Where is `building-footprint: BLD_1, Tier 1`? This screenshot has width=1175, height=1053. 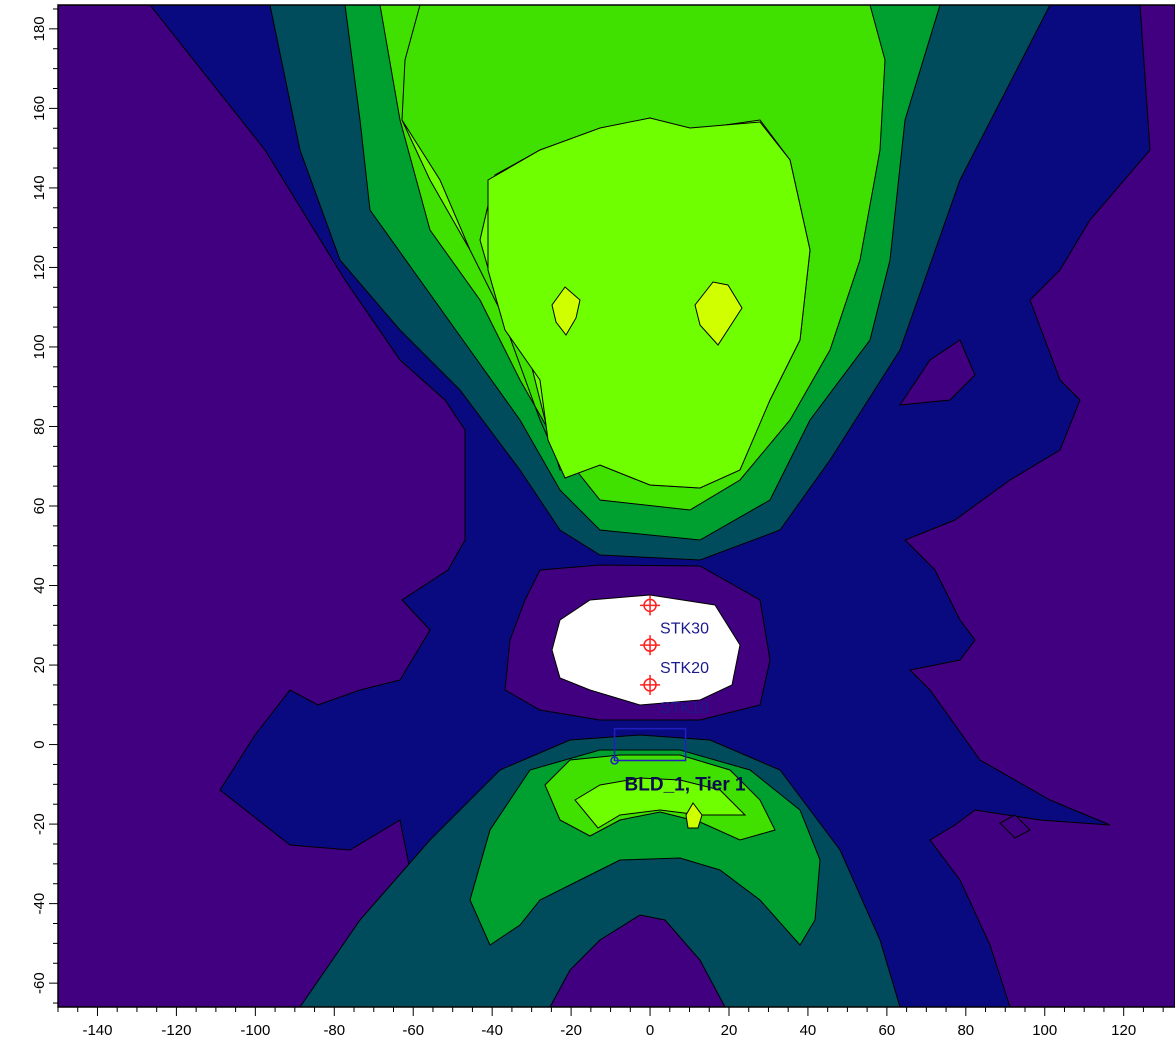 building-footprint: BLD_1, Tier 1 is located at coordinates (678, 761).